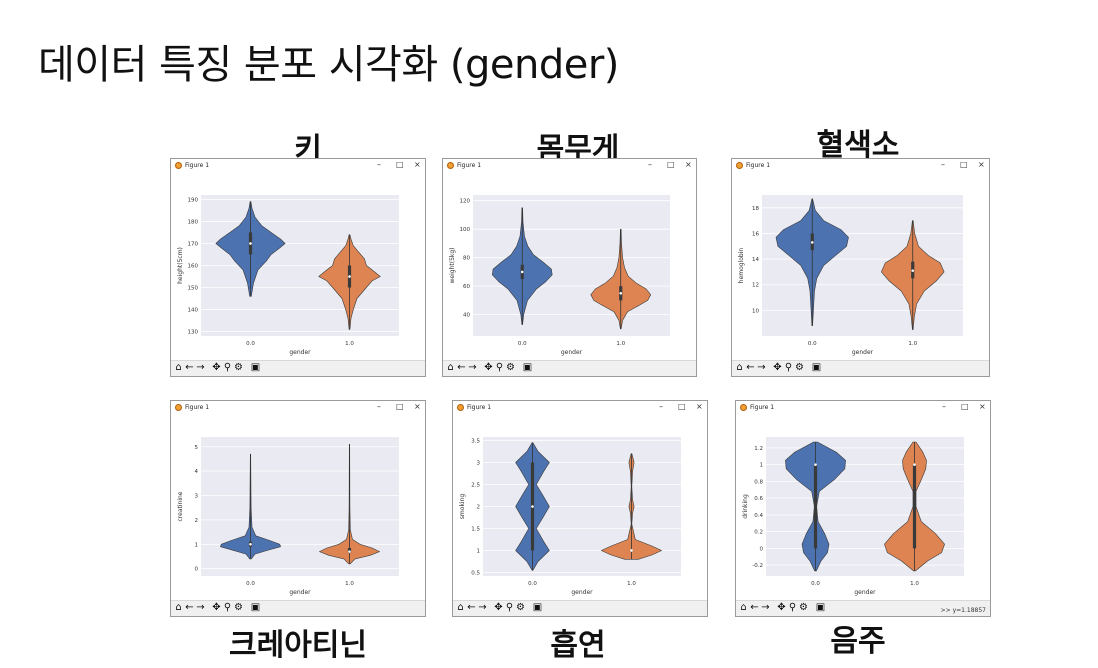 The image size is (1098, 668). Describe the element at coordinates (193, 222) in the screenshot. I see `y-tick-label: 180` at that location.